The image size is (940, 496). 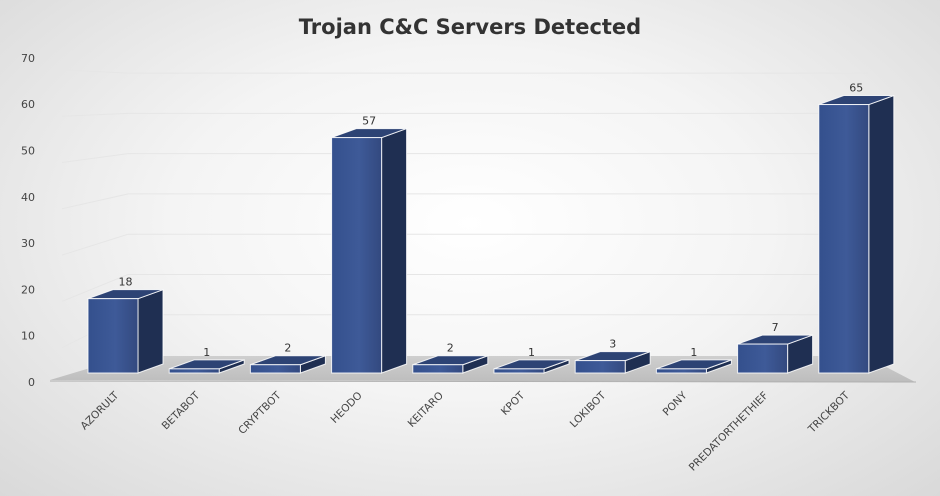 I want to click on x-tick-label: KPOT, so click(x=513, y=403).